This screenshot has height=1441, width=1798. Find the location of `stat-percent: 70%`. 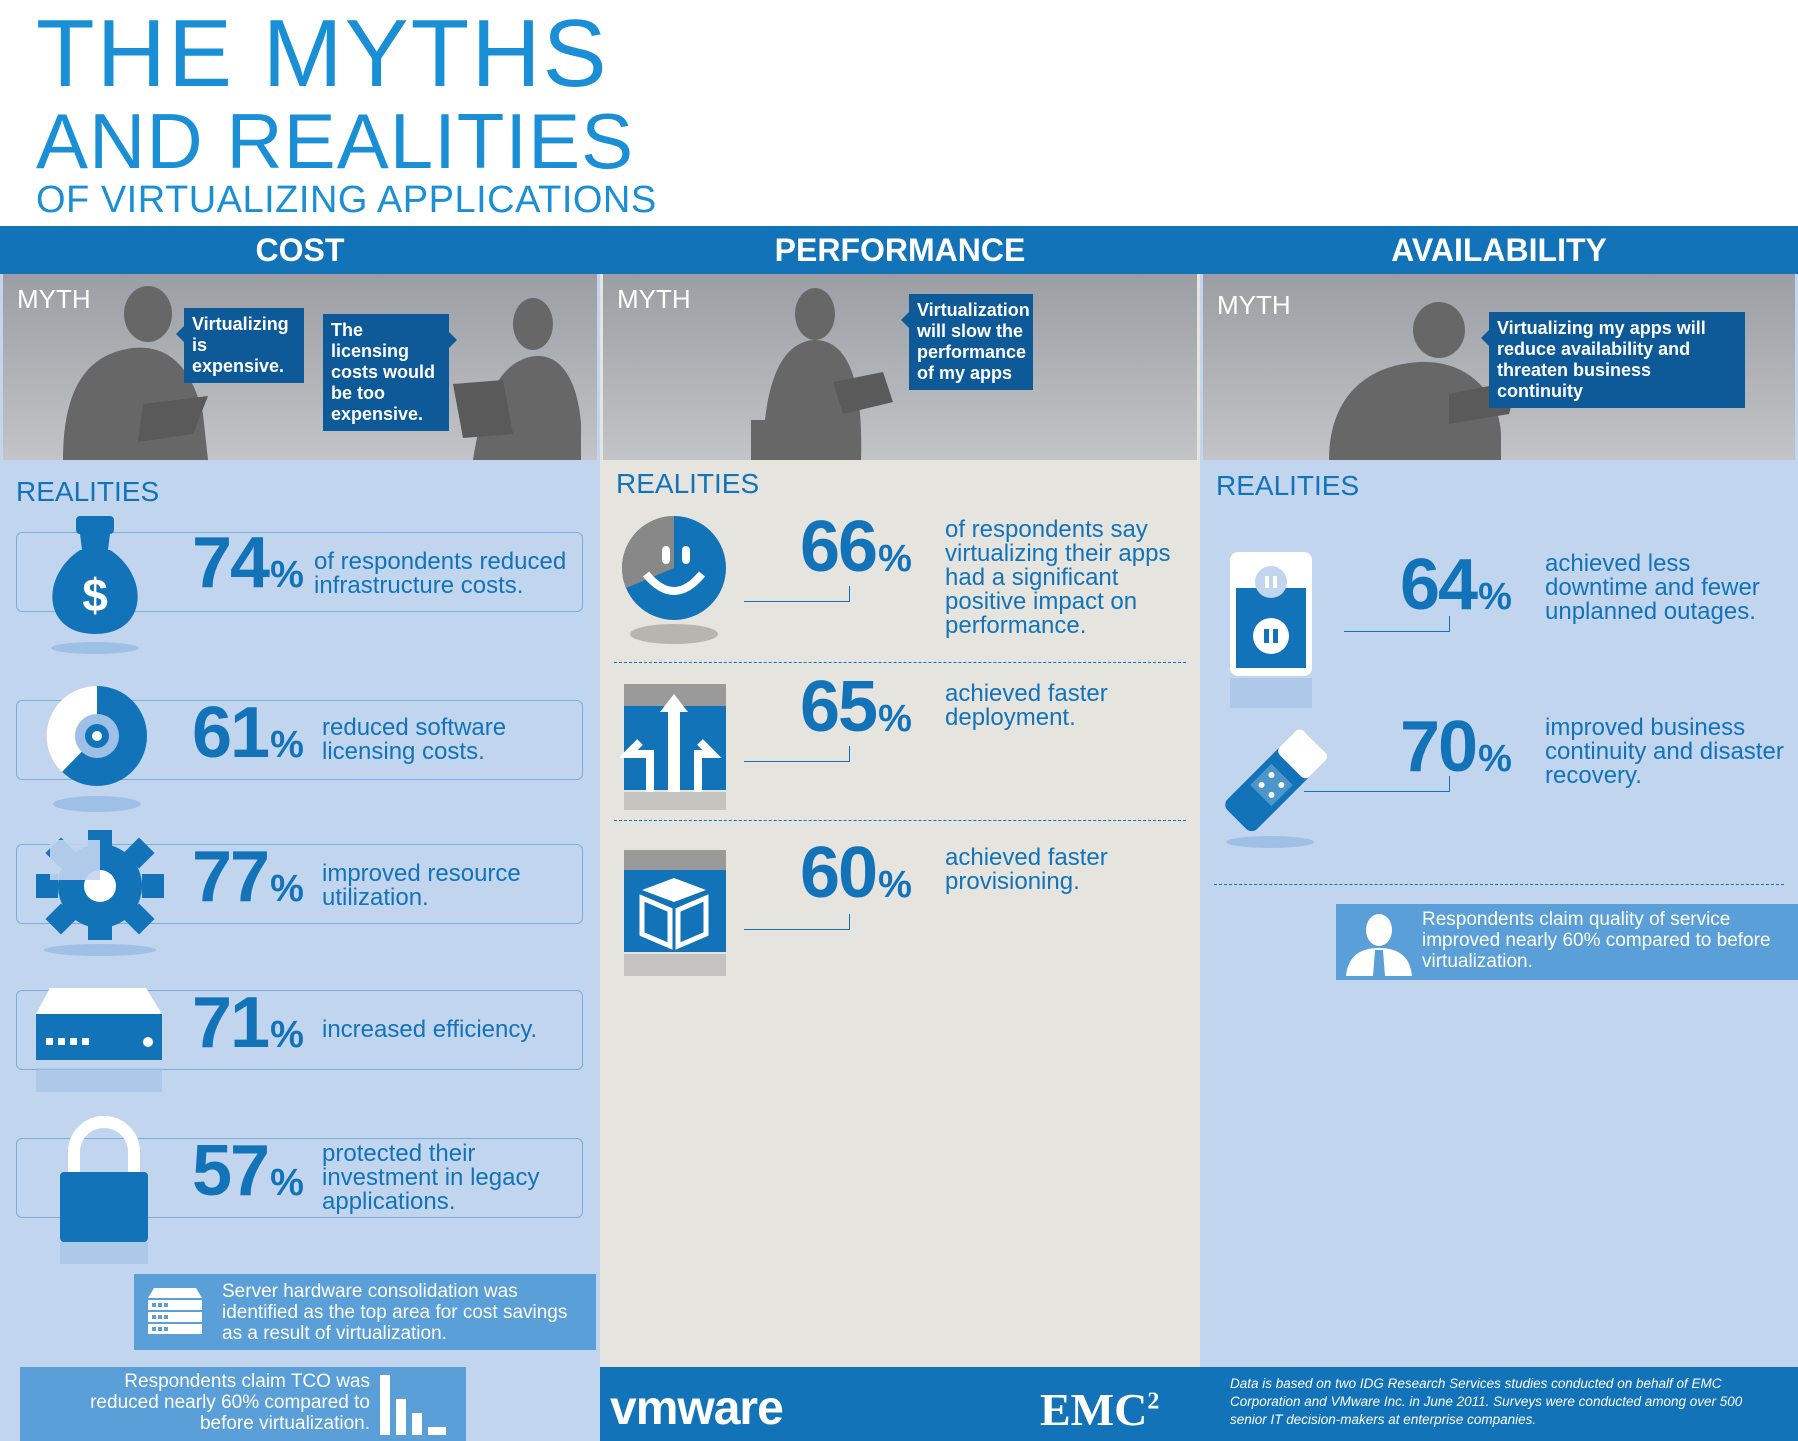

stat-percent: 70% is located at coordinates (1456, 747).